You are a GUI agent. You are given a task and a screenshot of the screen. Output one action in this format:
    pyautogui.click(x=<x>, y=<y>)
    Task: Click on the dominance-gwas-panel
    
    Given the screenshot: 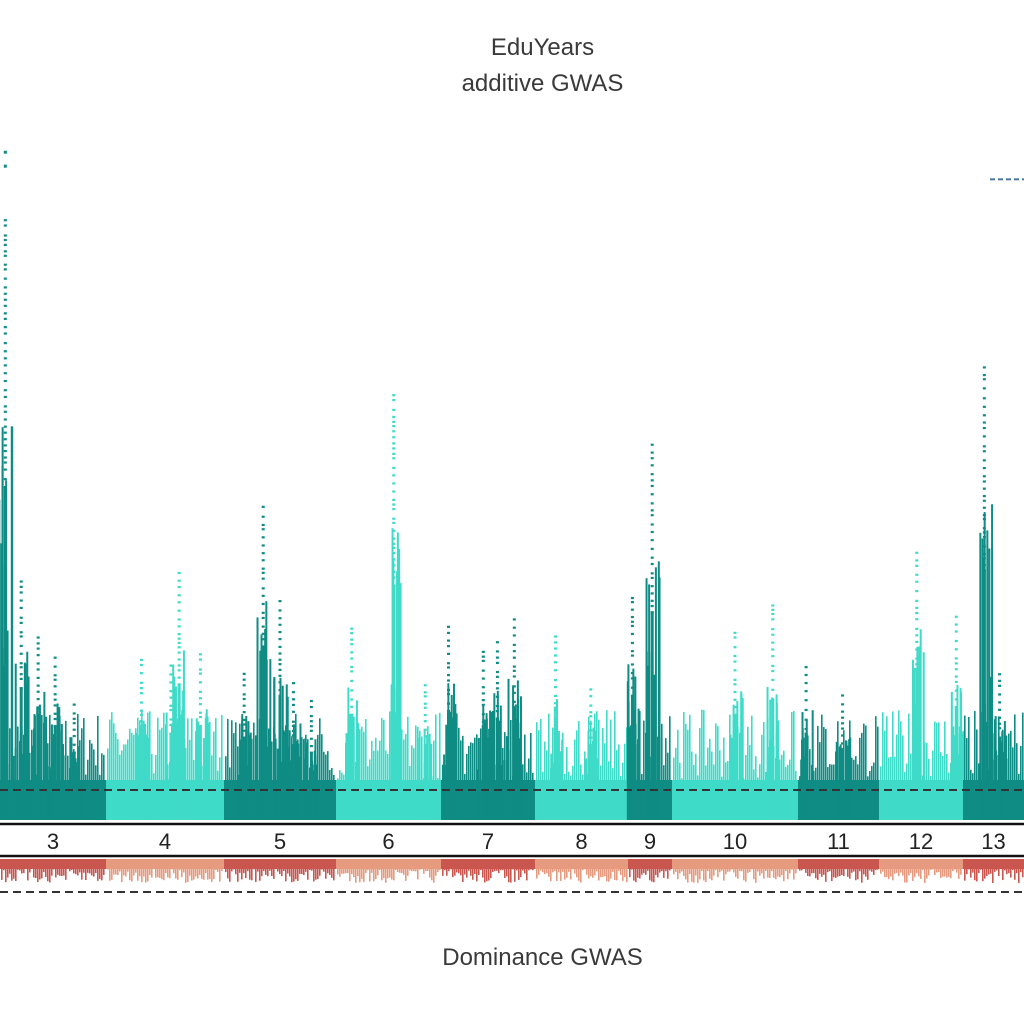 What is the action you would take?
    pyautogui.click(x=512, y=876)
    